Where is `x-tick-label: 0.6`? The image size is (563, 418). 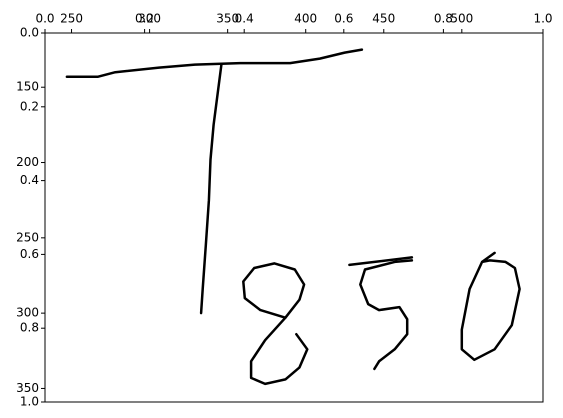 x-tick-label: 0.6 is located at coordinates (343, 19).